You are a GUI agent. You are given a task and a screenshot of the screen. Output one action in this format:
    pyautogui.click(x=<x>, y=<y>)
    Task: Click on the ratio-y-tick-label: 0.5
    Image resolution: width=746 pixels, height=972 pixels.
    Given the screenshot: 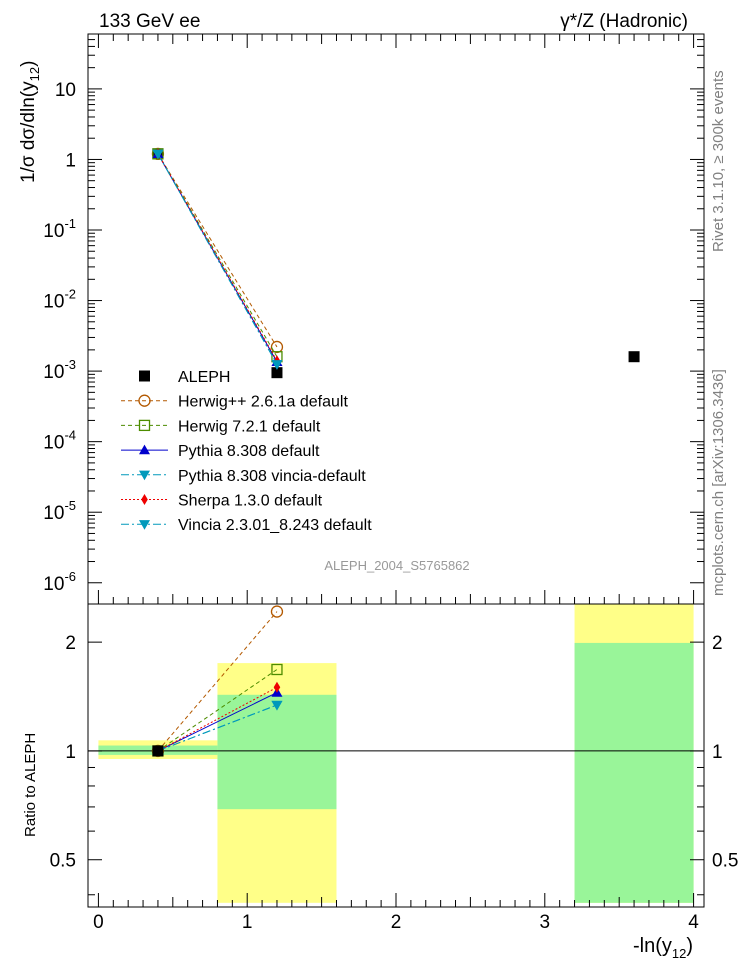 What is the action you would take?
    pyautogui.click(x=63, y=861)
    